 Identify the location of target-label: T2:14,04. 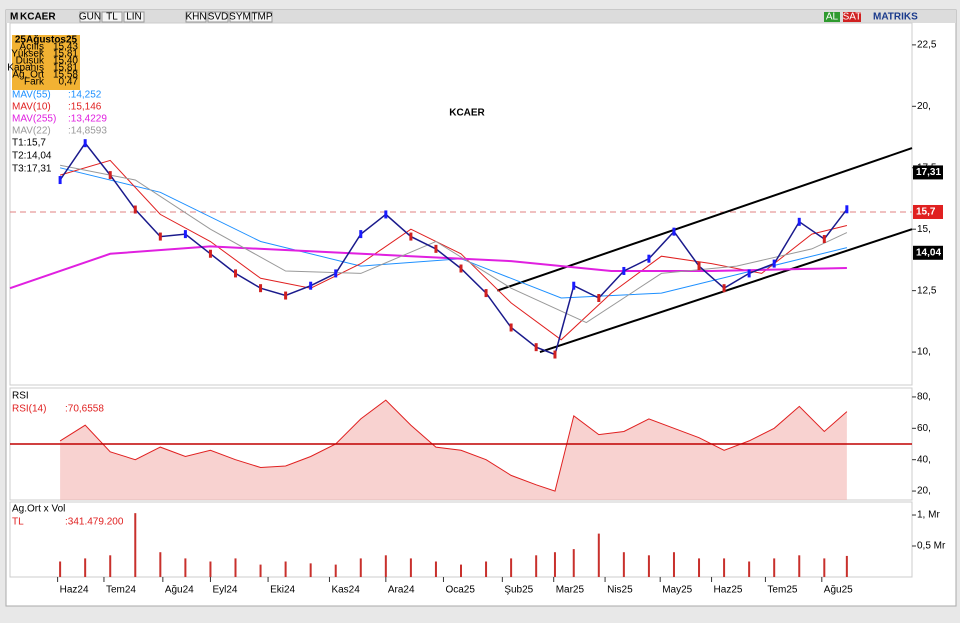
(32, 156).